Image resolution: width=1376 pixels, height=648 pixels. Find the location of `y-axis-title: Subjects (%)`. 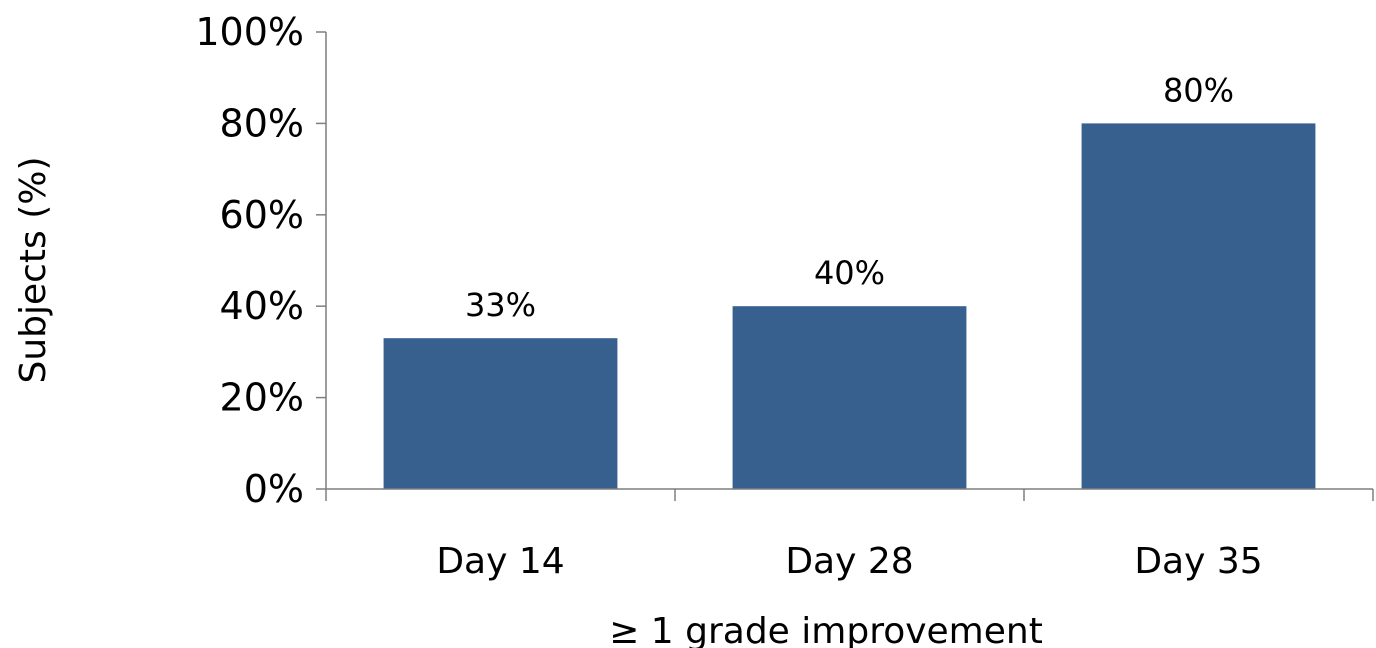

y-axis-title: Subjects (%) is located at coordinates (33, 269).